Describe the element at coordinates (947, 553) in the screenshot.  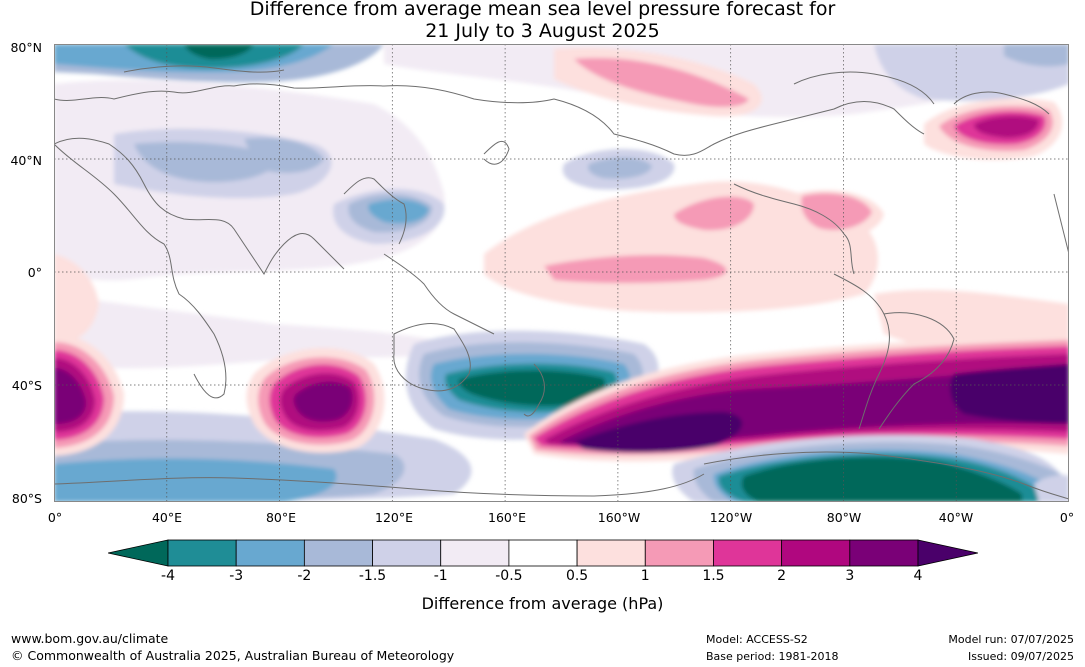
I see `colorbar-arrow-high` at that location.